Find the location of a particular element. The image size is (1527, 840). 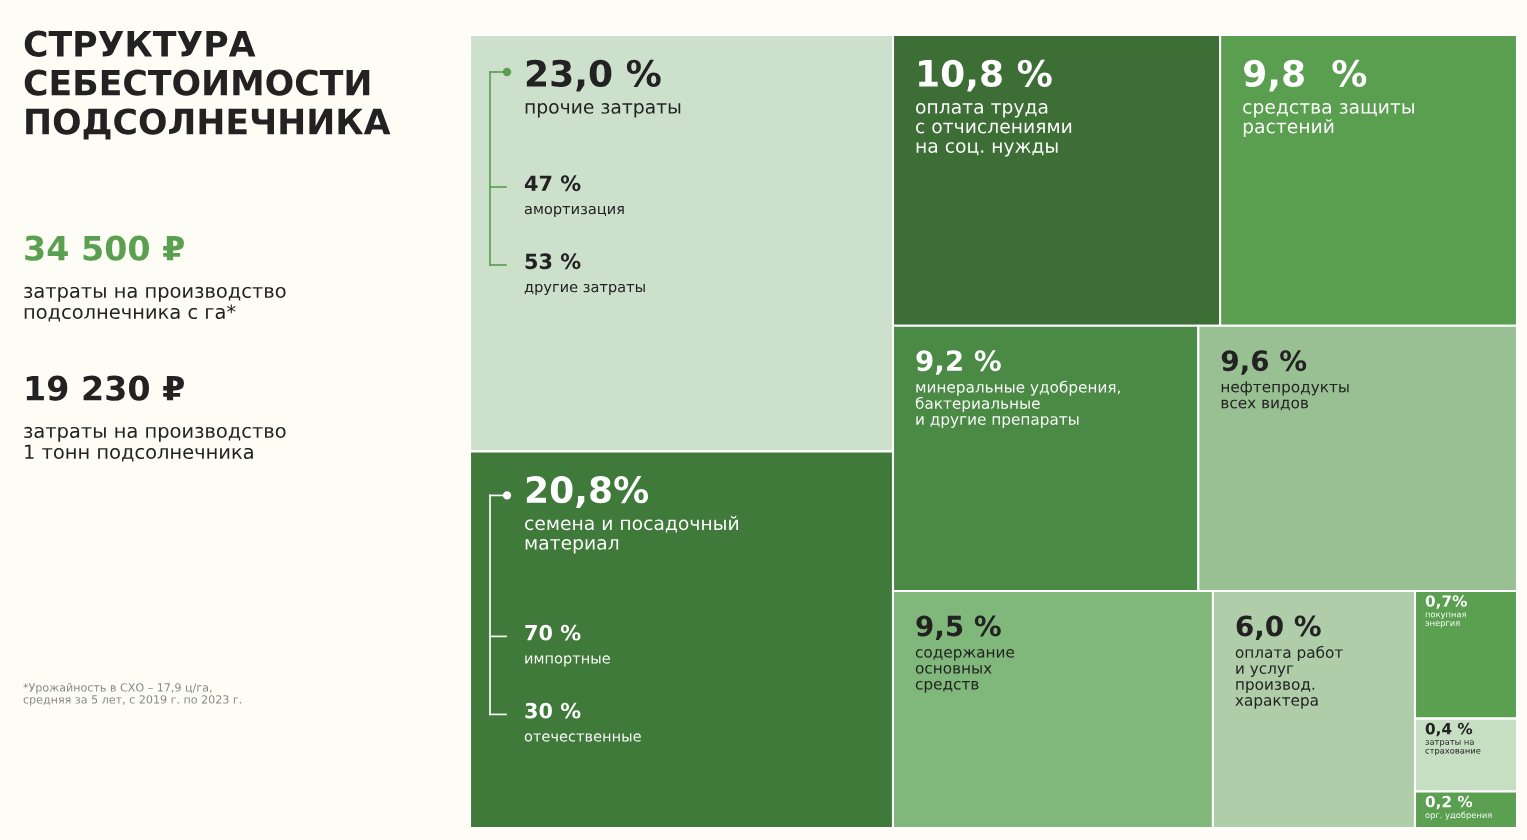

text: 19 230 ₽ is located at coordinates (105, 388).